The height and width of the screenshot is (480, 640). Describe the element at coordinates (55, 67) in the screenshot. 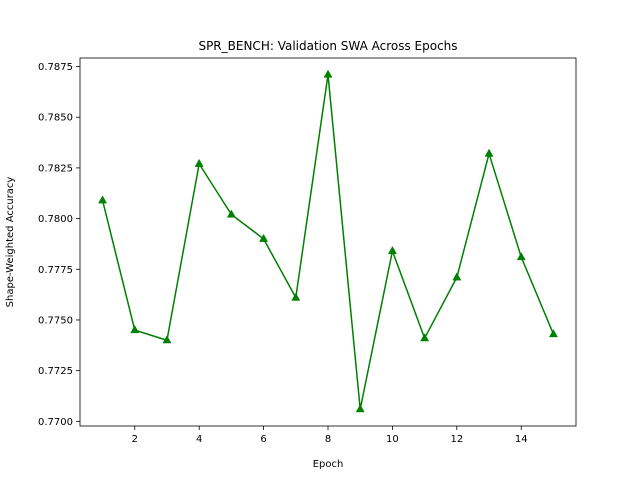

I see `y-tick-label: 0.7875` at that location.